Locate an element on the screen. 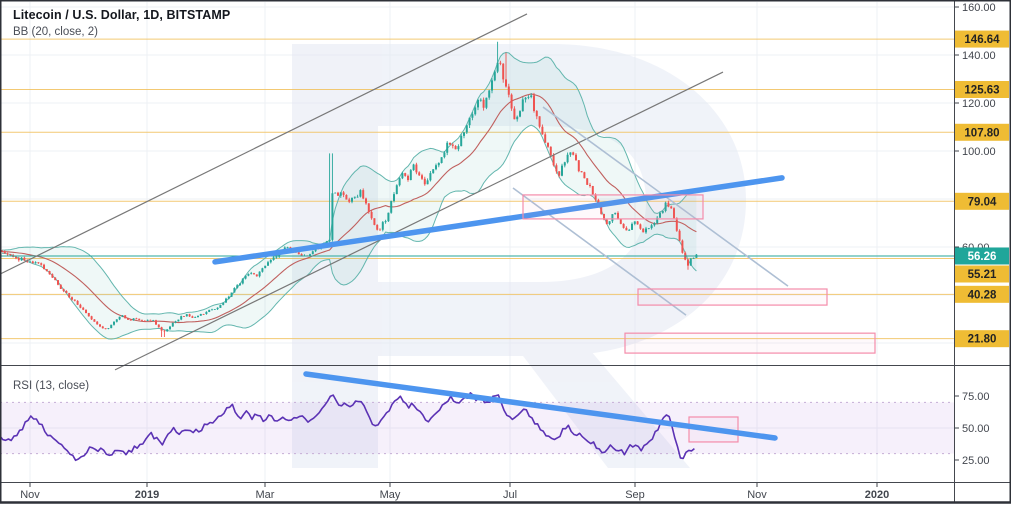  price-tick-label: 140.00 is located at coordinates (979, 56).